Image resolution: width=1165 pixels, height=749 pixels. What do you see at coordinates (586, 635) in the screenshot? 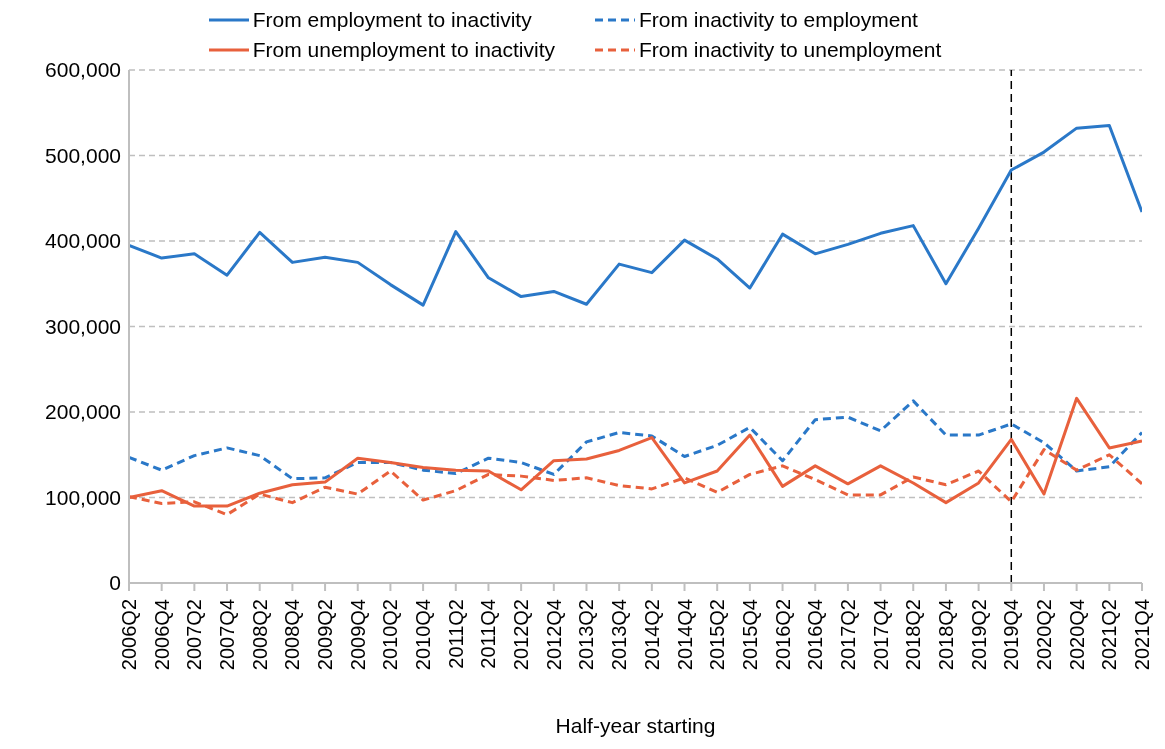
I see `x-tick-label: 2013Q2` at bounding box center [586, 635].